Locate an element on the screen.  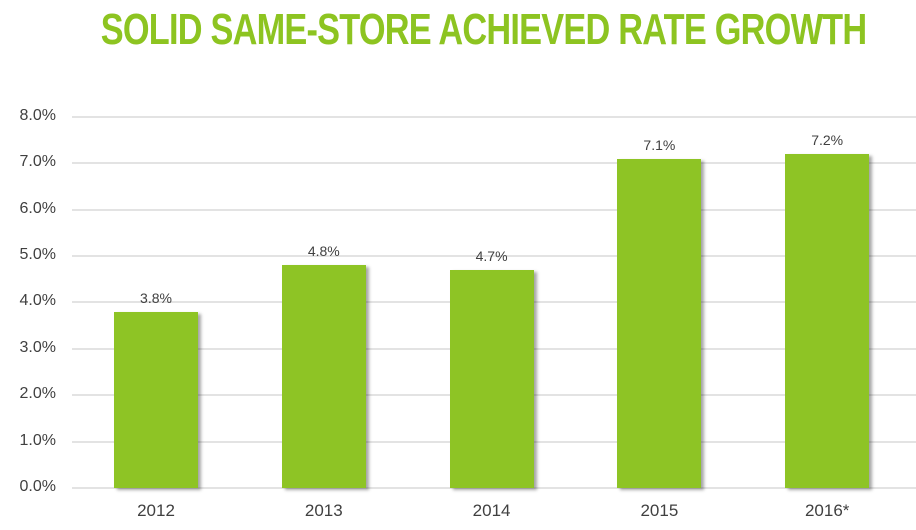
x-tick-label: 2016* is located at coordinates (827, 510).